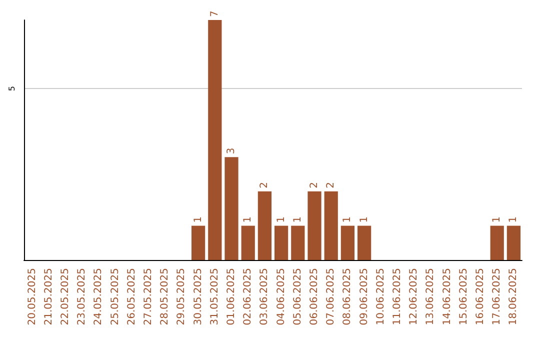  Describe the element at coordinates (464, 297) in the screenshot. I see `x-tick-label: 15.06.2025` at that location.